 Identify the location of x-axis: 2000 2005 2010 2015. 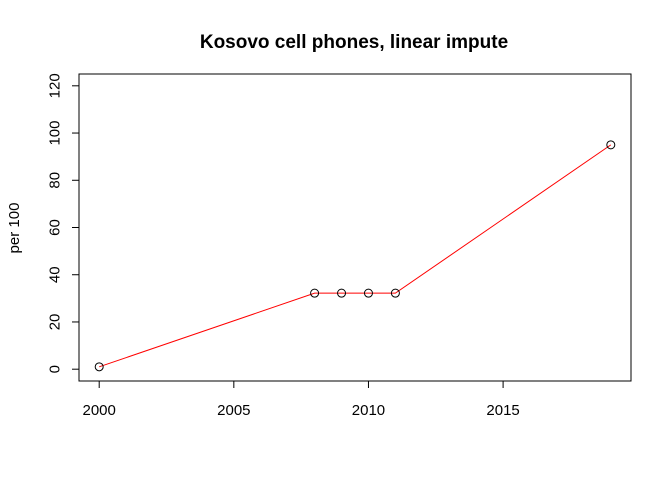
(301, 399).